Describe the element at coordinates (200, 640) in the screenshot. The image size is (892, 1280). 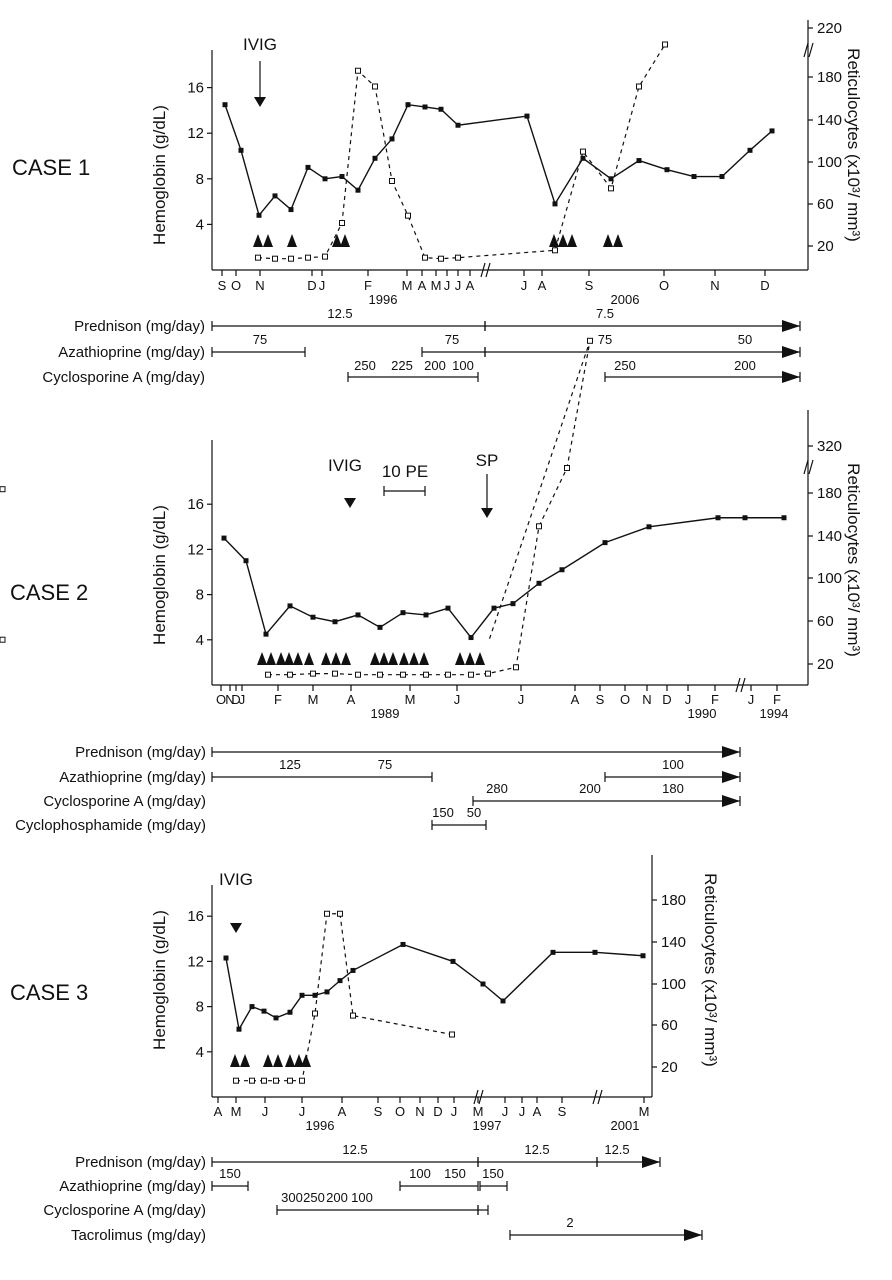
I see `case2-ytick-label: 4` at that location.